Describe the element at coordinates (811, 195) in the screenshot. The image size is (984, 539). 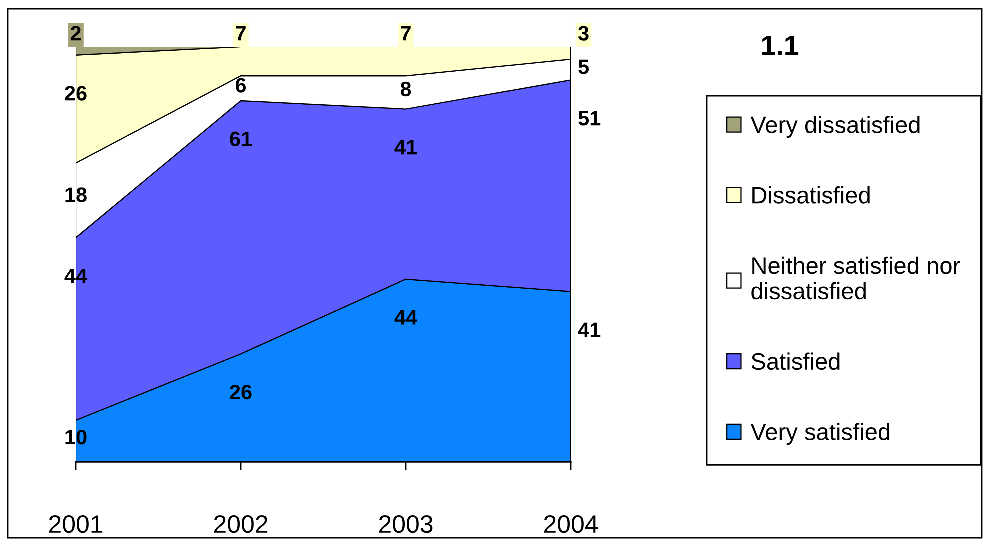
I see `legend-label: Dissatisfied` at that location.